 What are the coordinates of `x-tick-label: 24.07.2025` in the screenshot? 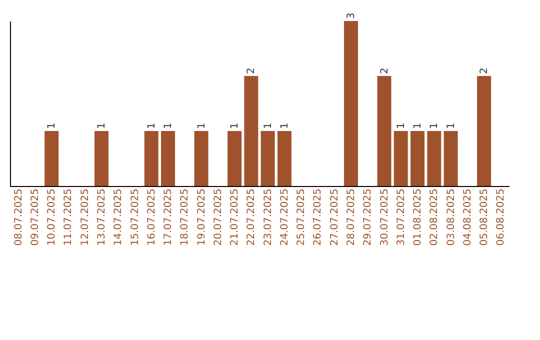 It's located at (284, 217).